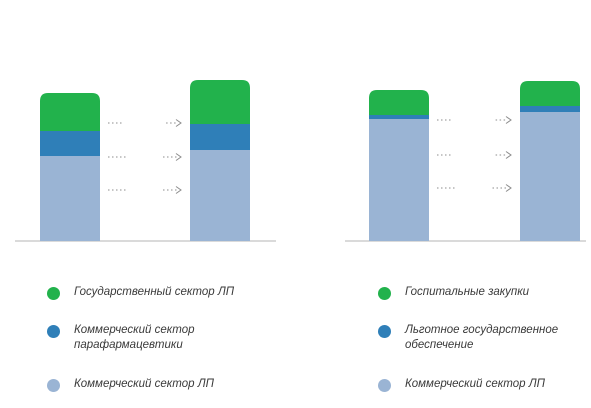  I want to click on legend-item-left-2: Коммерческий сектор парафармацевтики, so click(121, 338).